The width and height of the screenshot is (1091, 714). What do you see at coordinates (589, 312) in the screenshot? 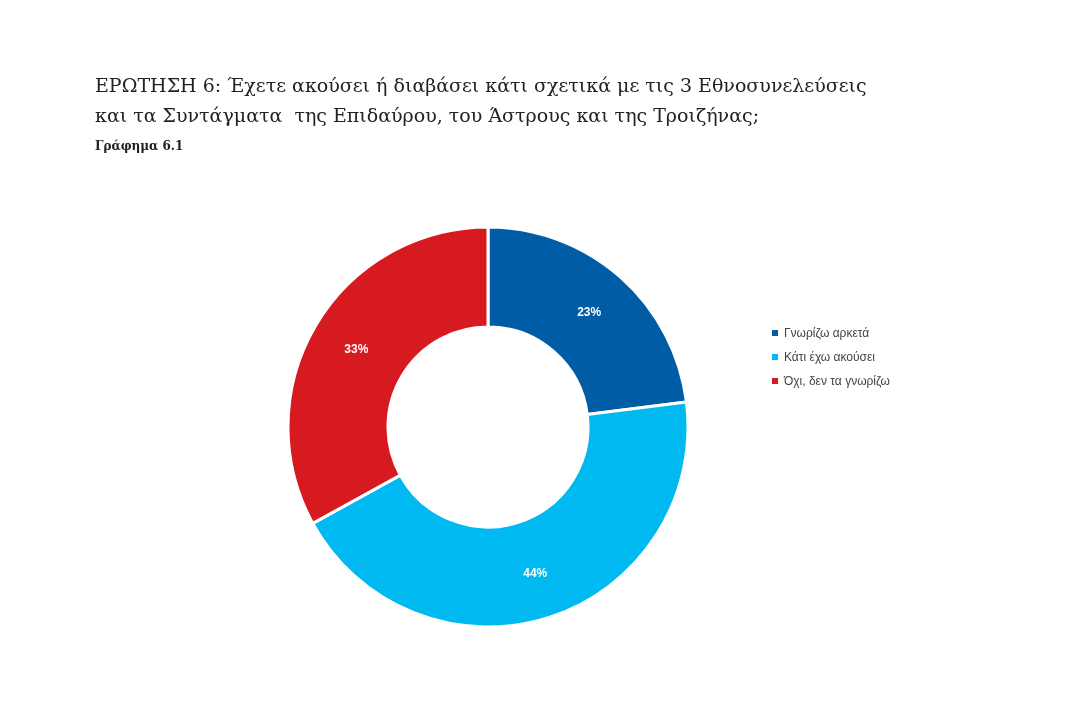
I see `data-label: 23%` at bounding box center [589, 312].